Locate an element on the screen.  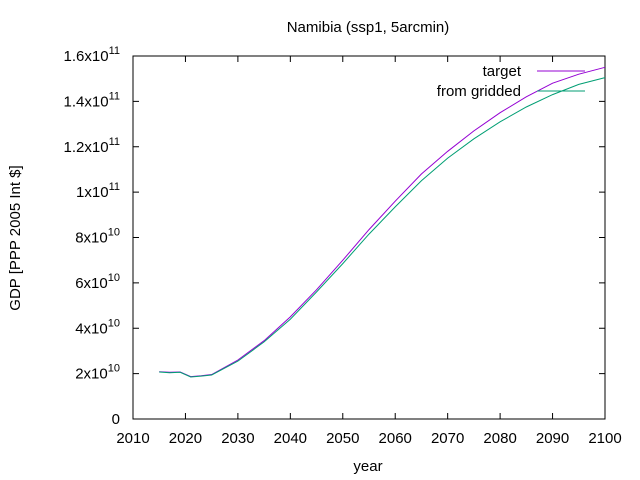
y-tick-label: 2x10¹⁰ is located at coordinates (97, 373).